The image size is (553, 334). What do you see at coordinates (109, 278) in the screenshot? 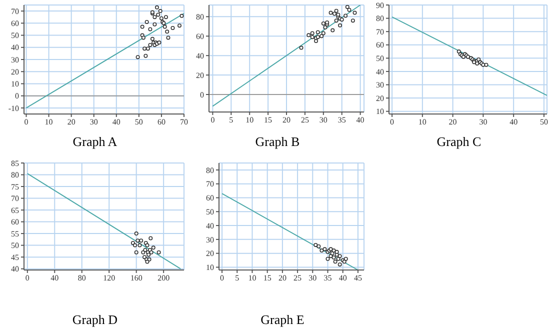
I see `x-tick-label: 120` at bounding box center [109, 278].